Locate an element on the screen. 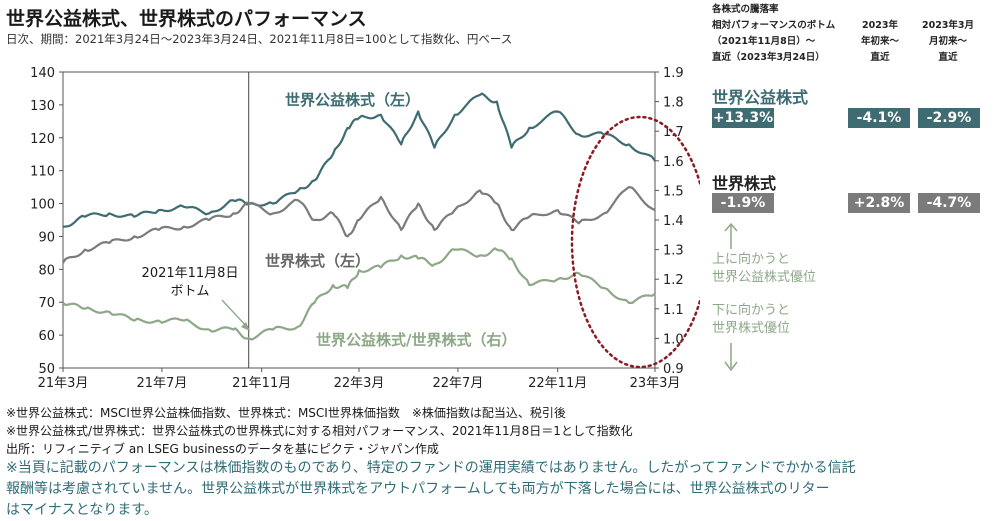  x-tick-label: 23年3月 is located at coordinates (655, 383).